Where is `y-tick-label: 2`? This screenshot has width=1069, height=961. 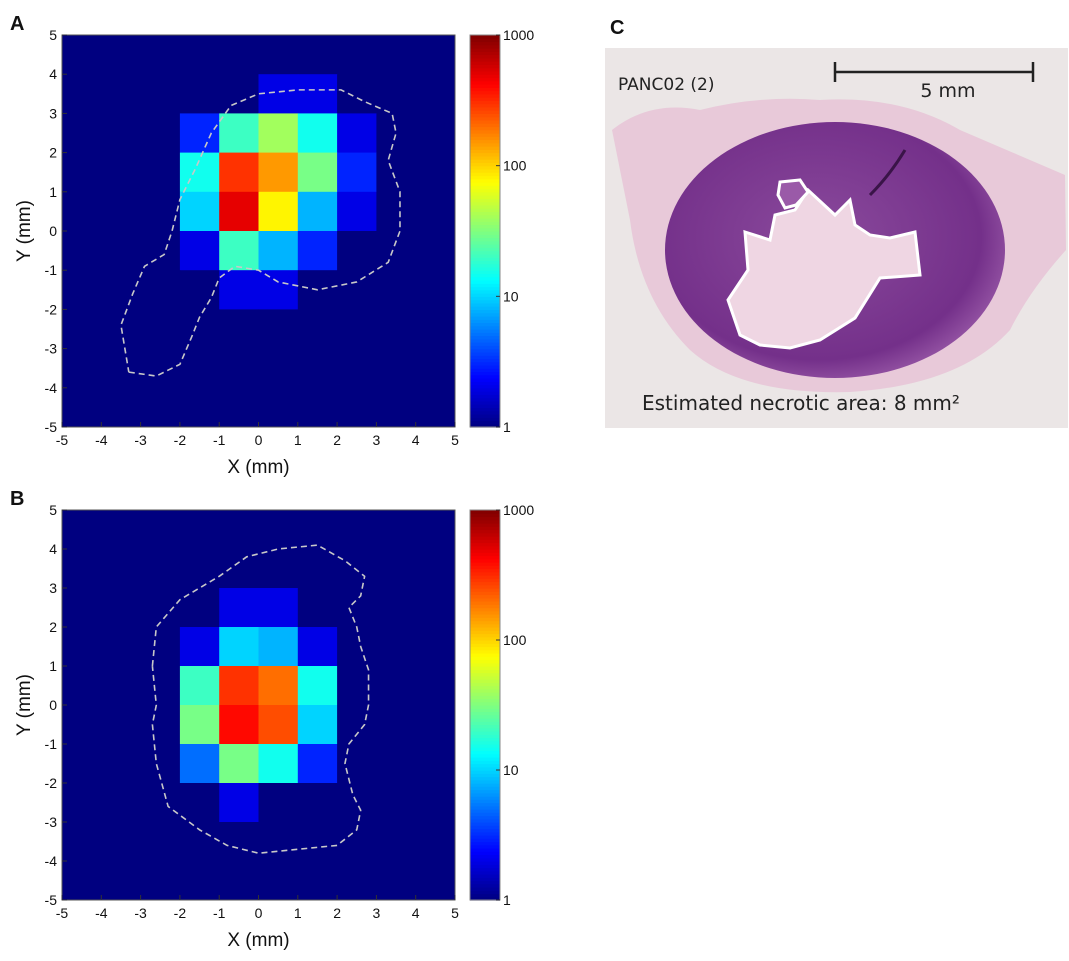 y-tick-label: 2 is located at coordinates (53, 153).